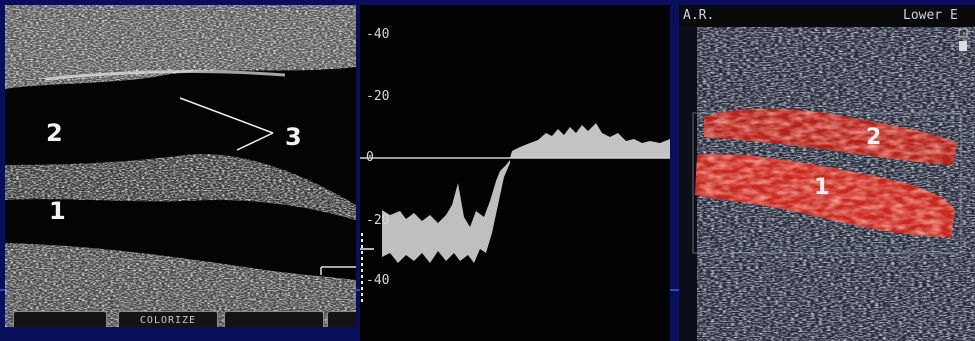  What do you see at coordinates (370, 157) in the screenshot?
I see `scale-tick: 0` at bounding box center [370, 157].